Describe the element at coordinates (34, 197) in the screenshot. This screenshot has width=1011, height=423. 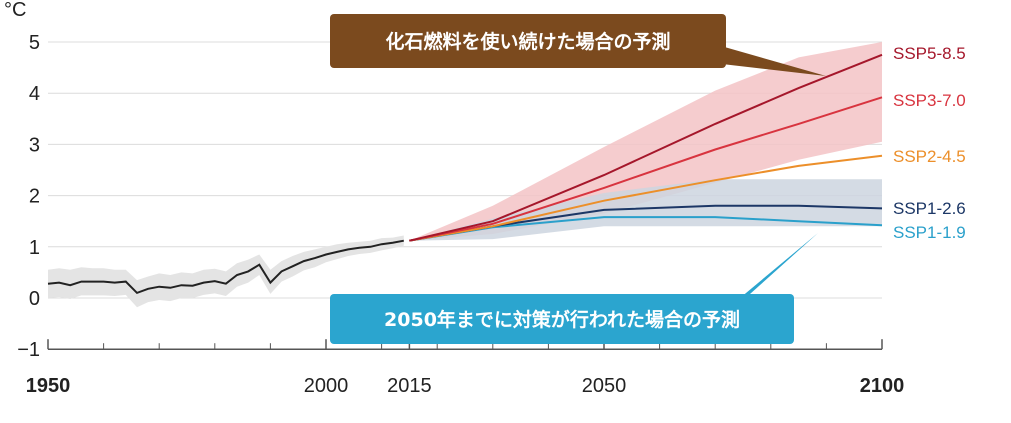
I see `y-tick-label: 2` at that location.